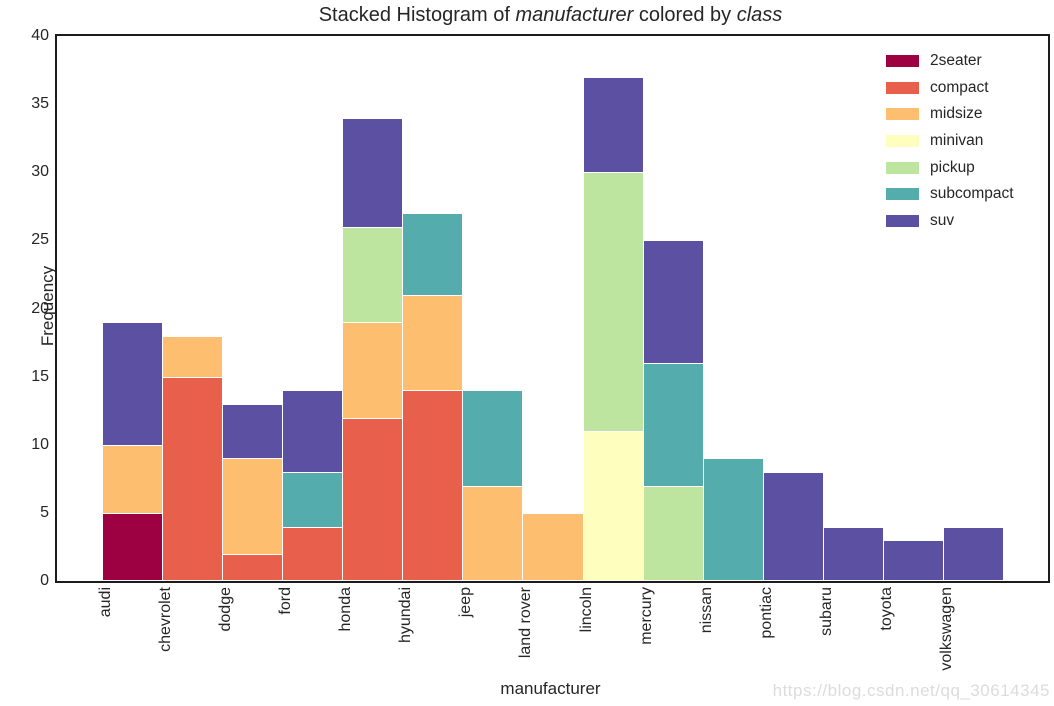 The height and width of the screenshot is (706, 1054). I want to click on bar-segment-honda-compact, so click(373, 499).